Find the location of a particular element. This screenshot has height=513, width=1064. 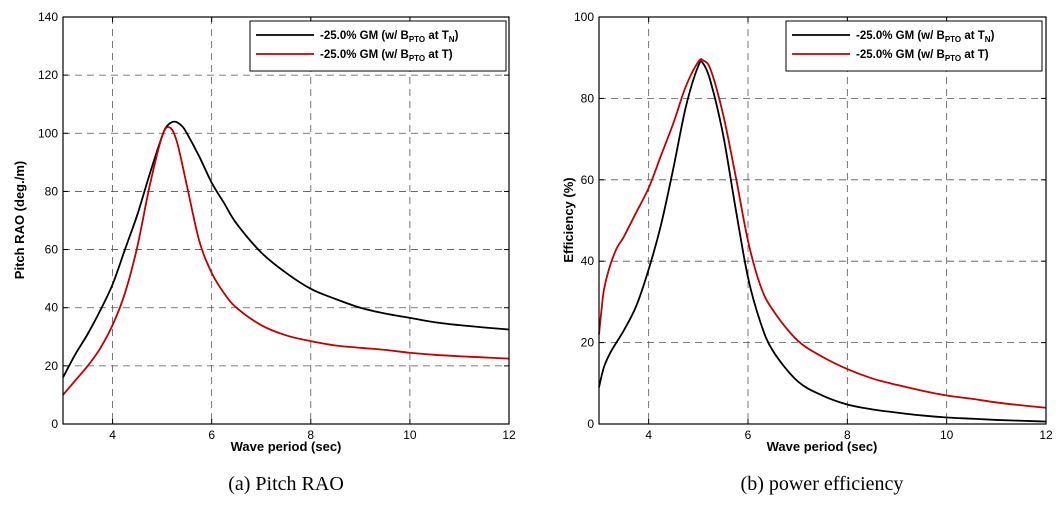

pitch-rao-xtick-label: 4 is located at coordinates (112, 435).